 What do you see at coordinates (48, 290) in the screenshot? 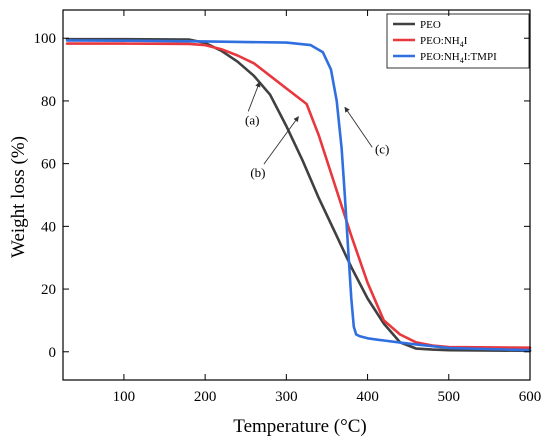
I see `y-tick-label: 20` at bounding box center [48, 290].